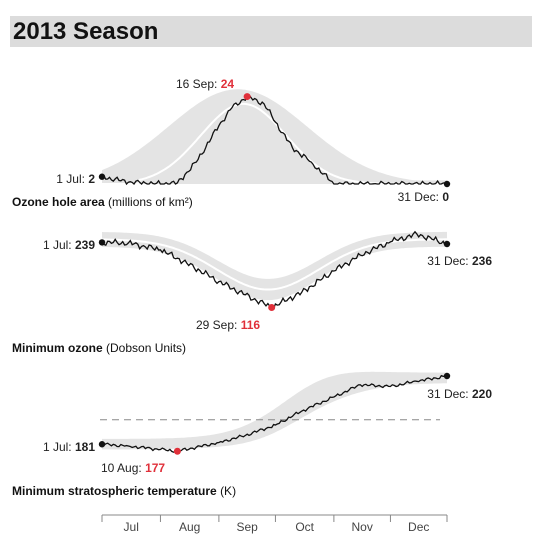 Image resolution: width=539 pixels, height=542 pixels. What do you see at coordinates (274, 524) in the screenshot?
I see `month-axis: Jul Aug Sep Oct Nov Dec` at bounding box center [274, 524].